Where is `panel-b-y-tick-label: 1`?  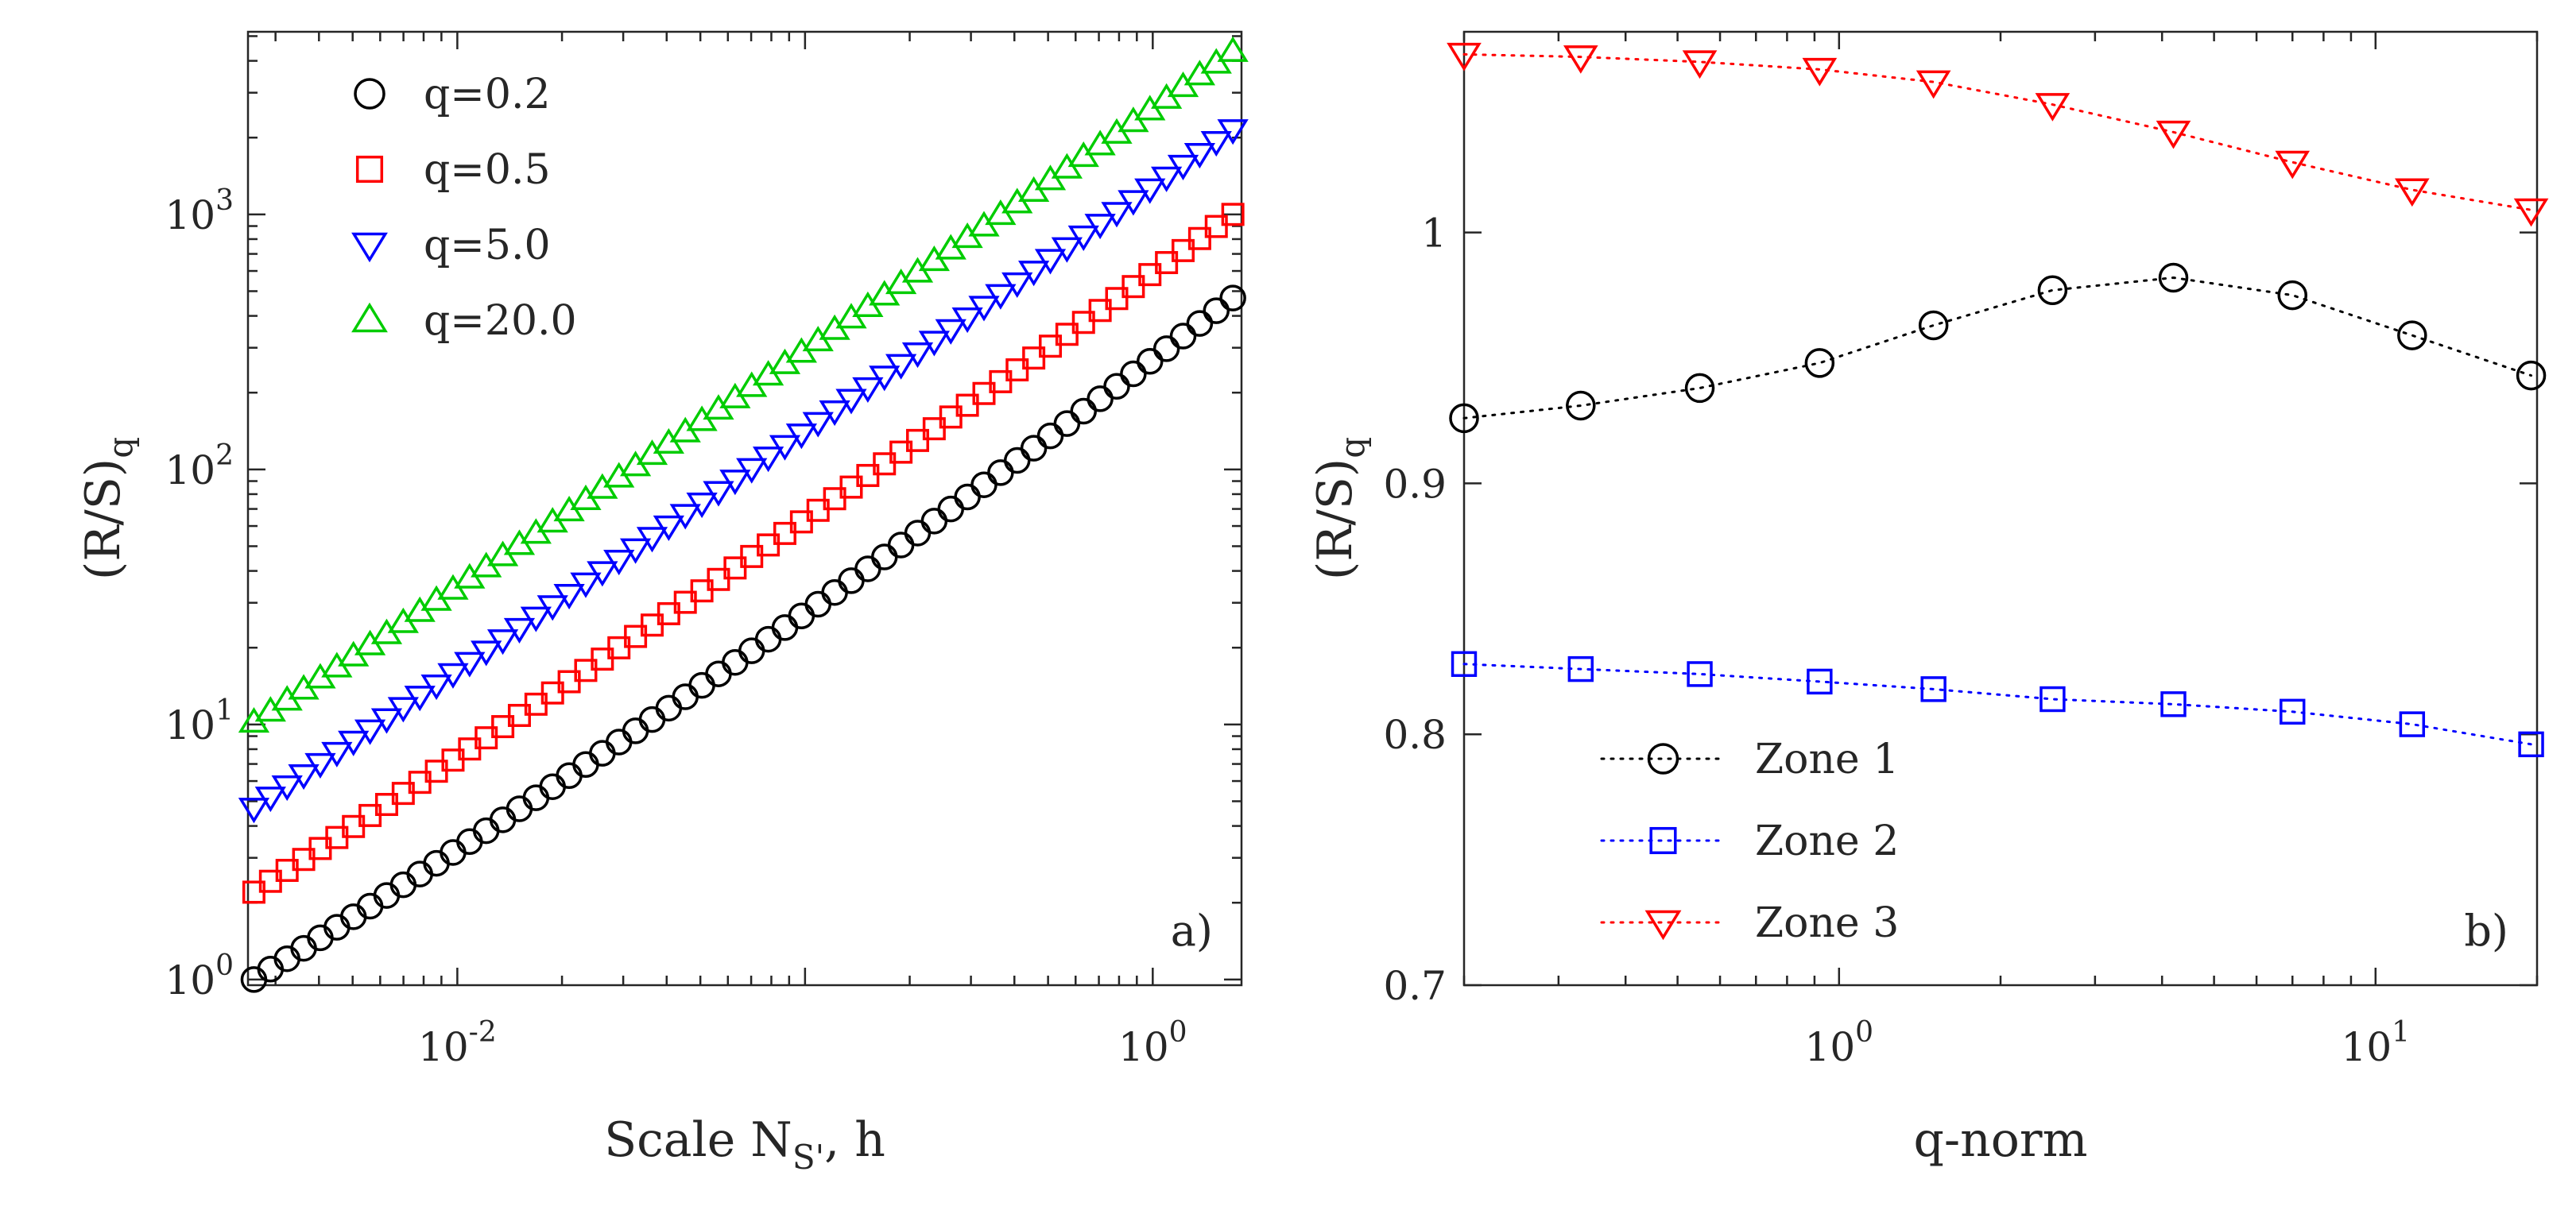
panel-b-y-tick-label: 1 is located at coordinates (1434, 234).